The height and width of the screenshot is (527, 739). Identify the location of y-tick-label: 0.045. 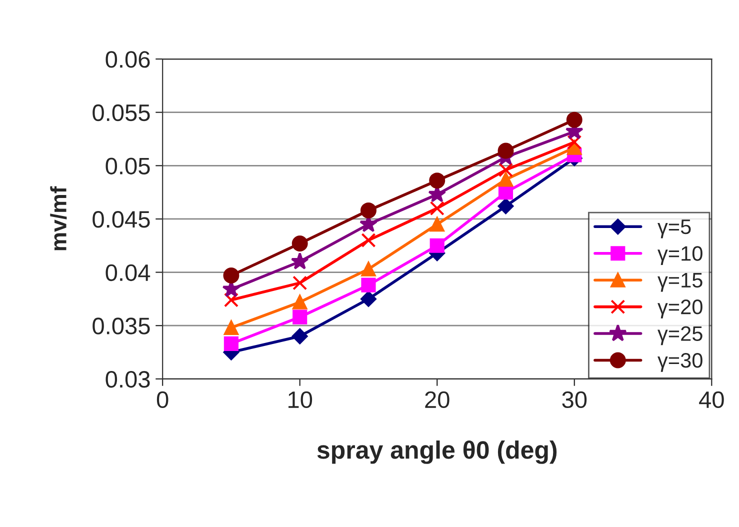
(121, 219).